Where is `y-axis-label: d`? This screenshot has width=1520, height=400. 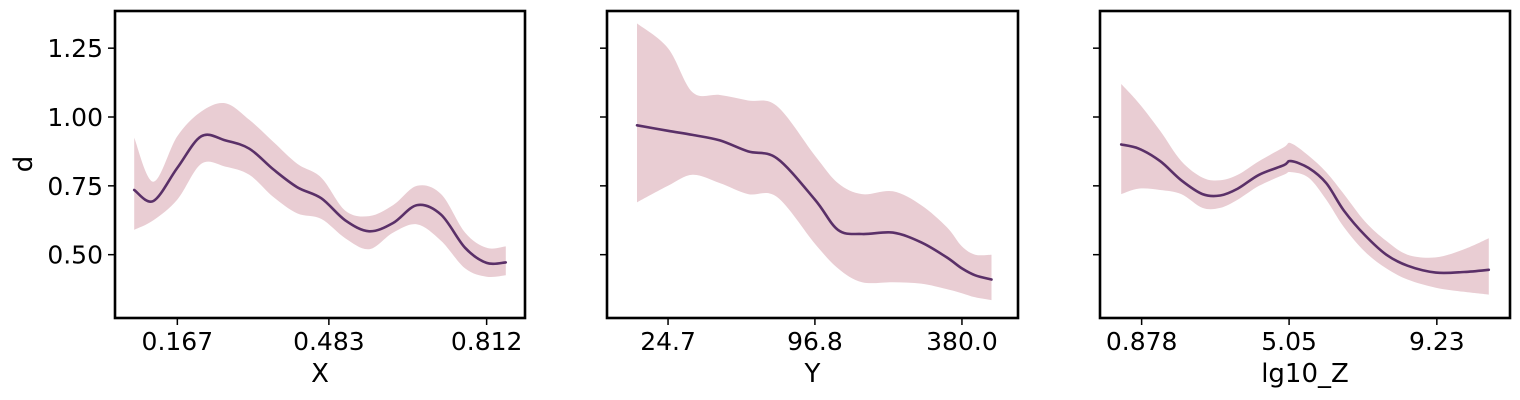
y-axis-label: d is located at coordinates (24, 164).